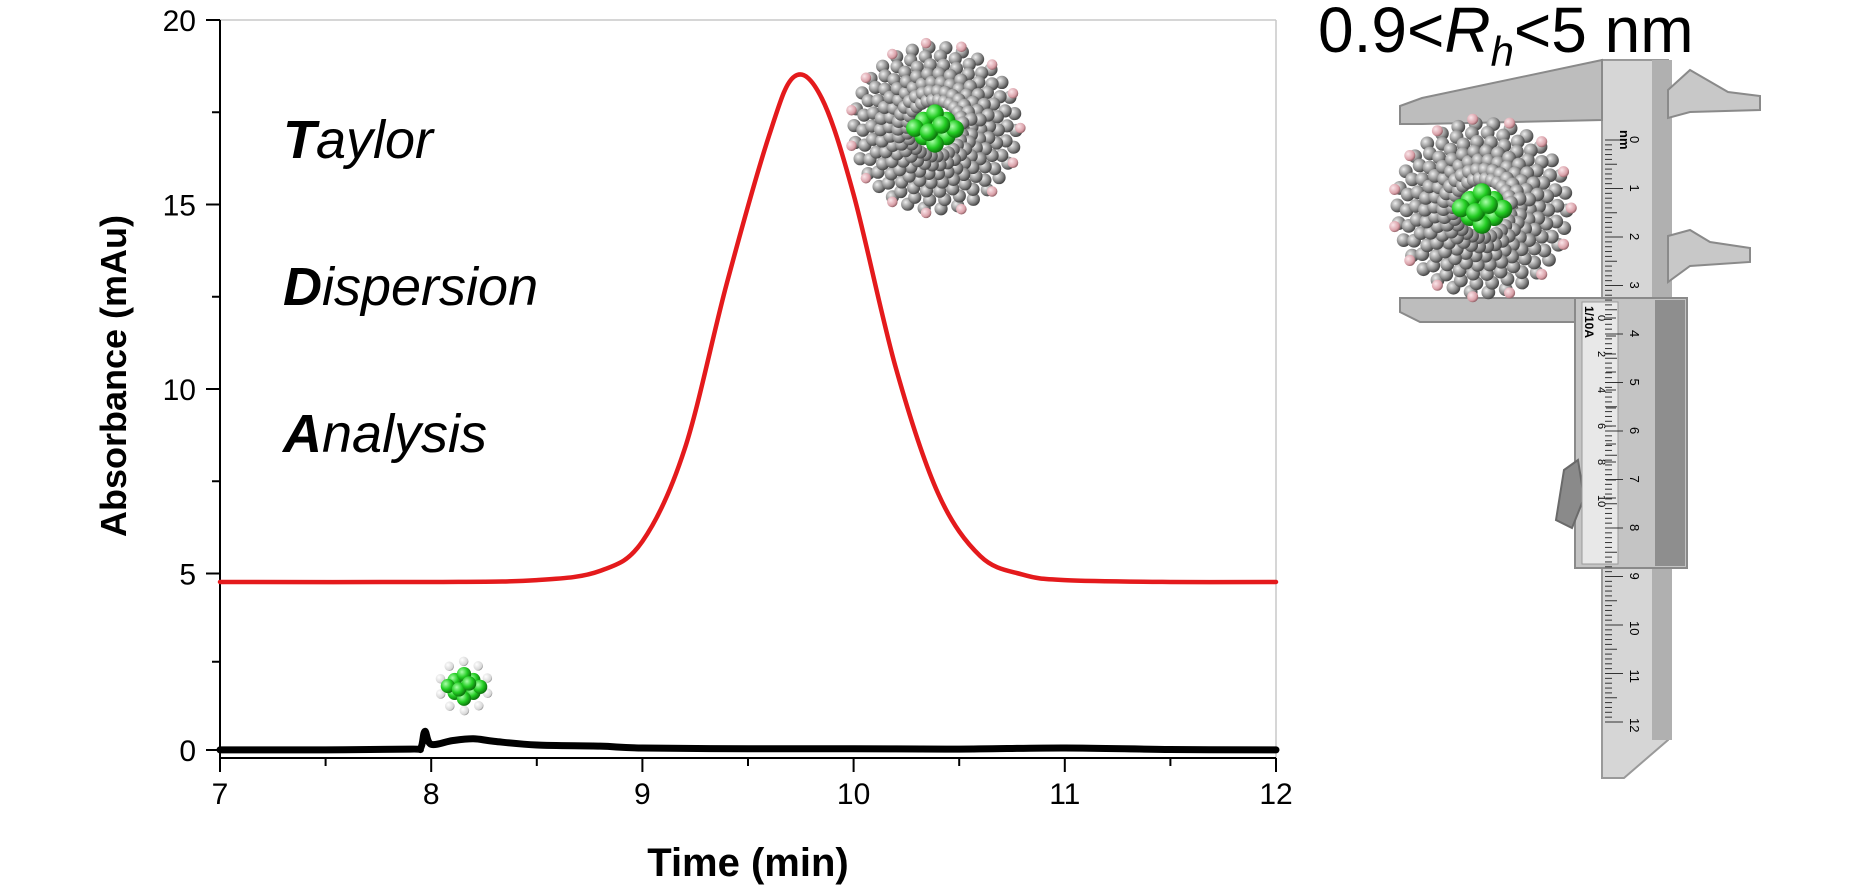 The height and width of the screenshot is (891, 1858). What do you see at coordinates (1634, 527) in the screenshot?
I see `caliper-main-label: 8` at bounding box center [1634, 527].